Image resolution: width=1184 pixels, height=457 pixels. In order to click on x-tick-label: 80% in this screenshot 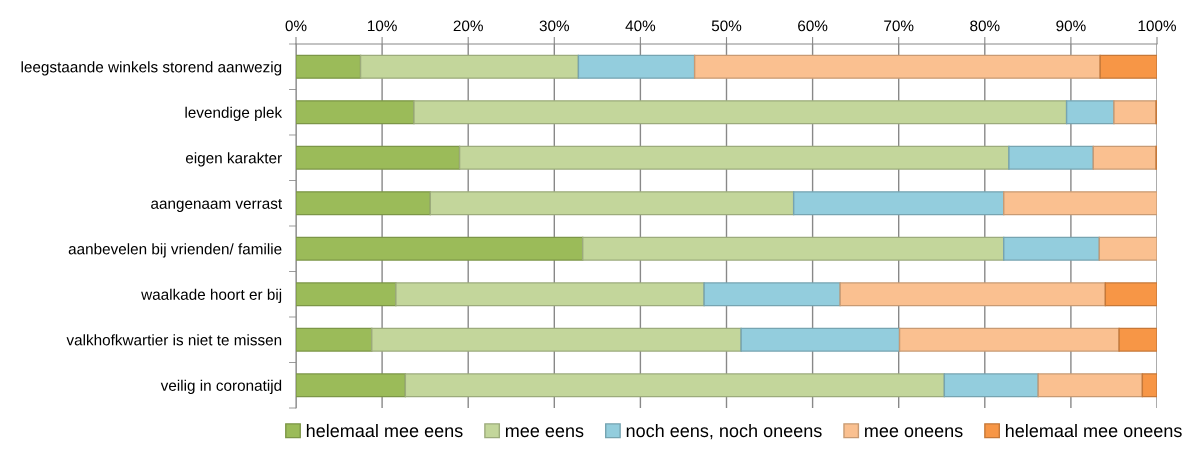, I will do `click(985, 26)`.